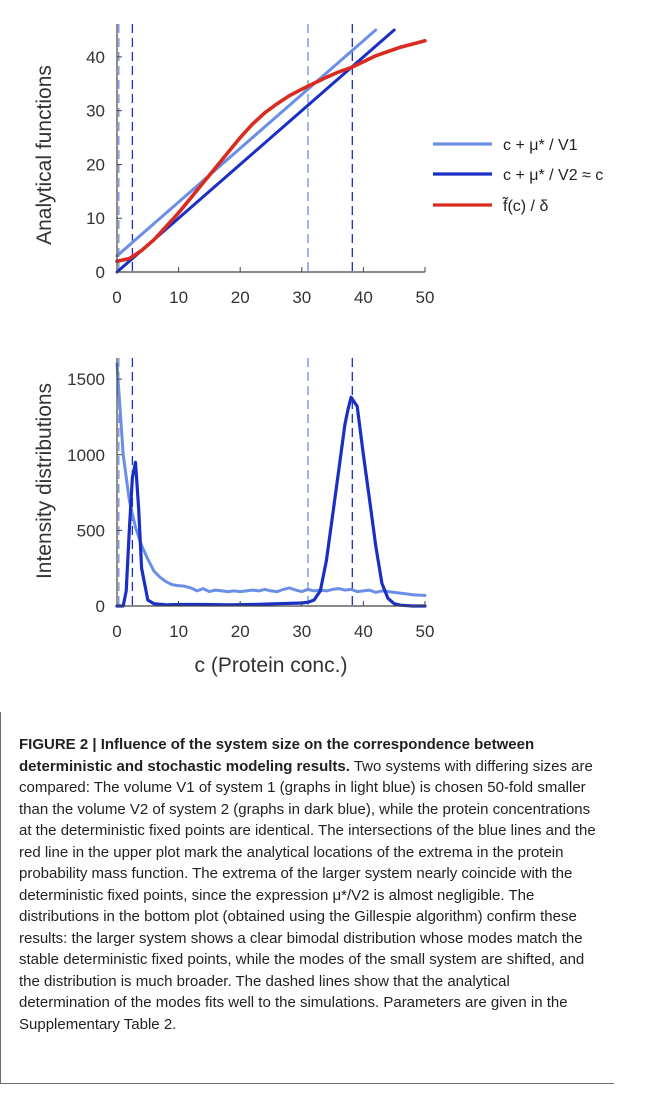  I want to click on top-y-tick-label: 20, so click(95, 164).